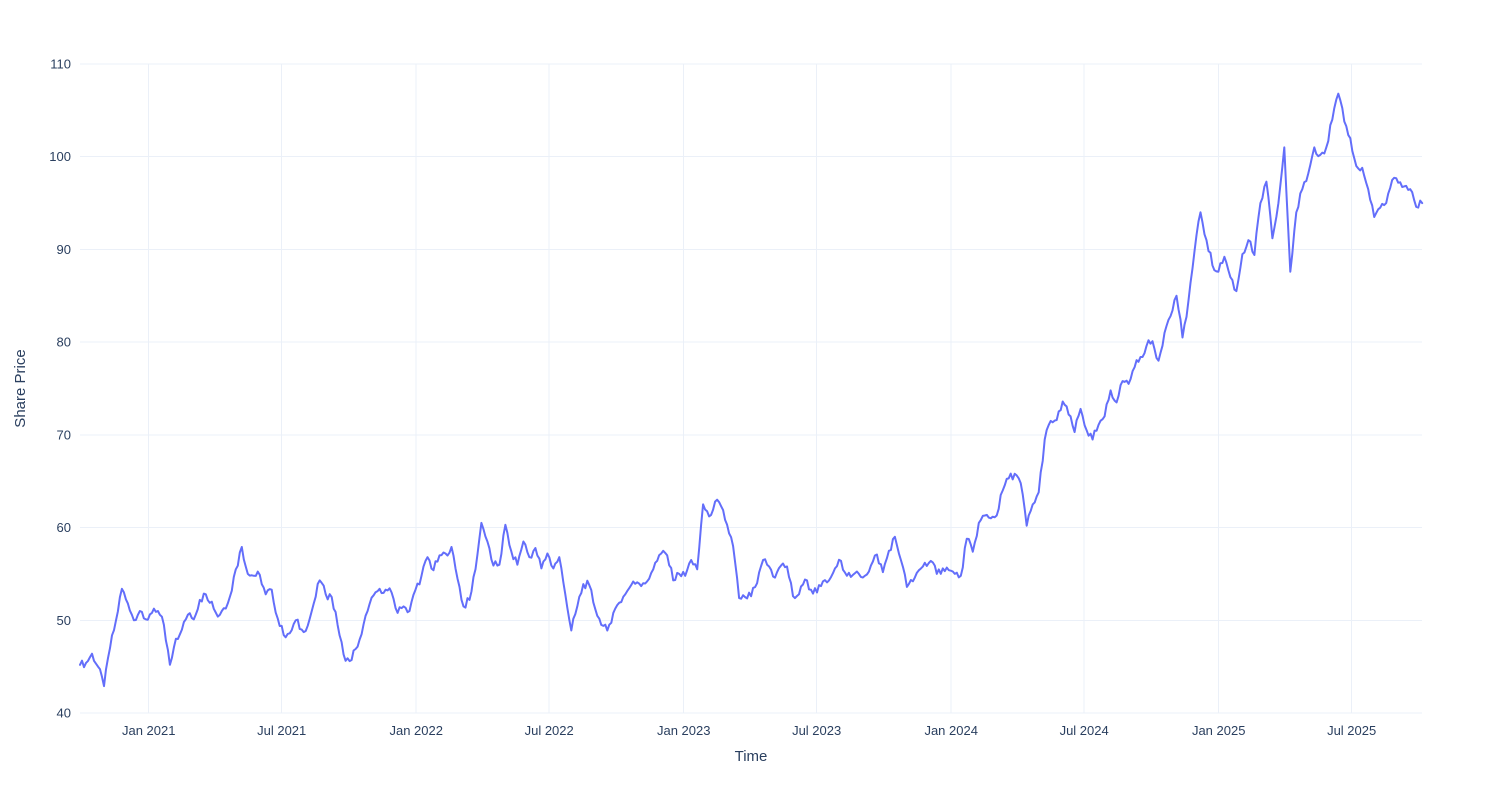 This screenshot has height=800, width=1500. Describe the element at coordinates (416, 730) in the screenshot. I see `x-tick-label: Jan 2022` at that location.